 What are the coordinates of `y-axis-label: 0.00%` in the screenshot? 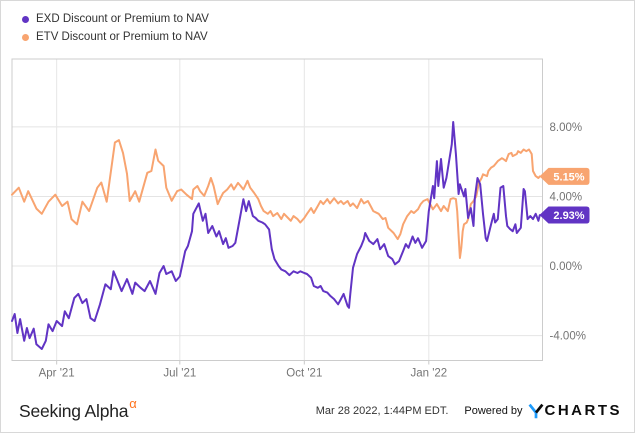 It's located at (566, 267).